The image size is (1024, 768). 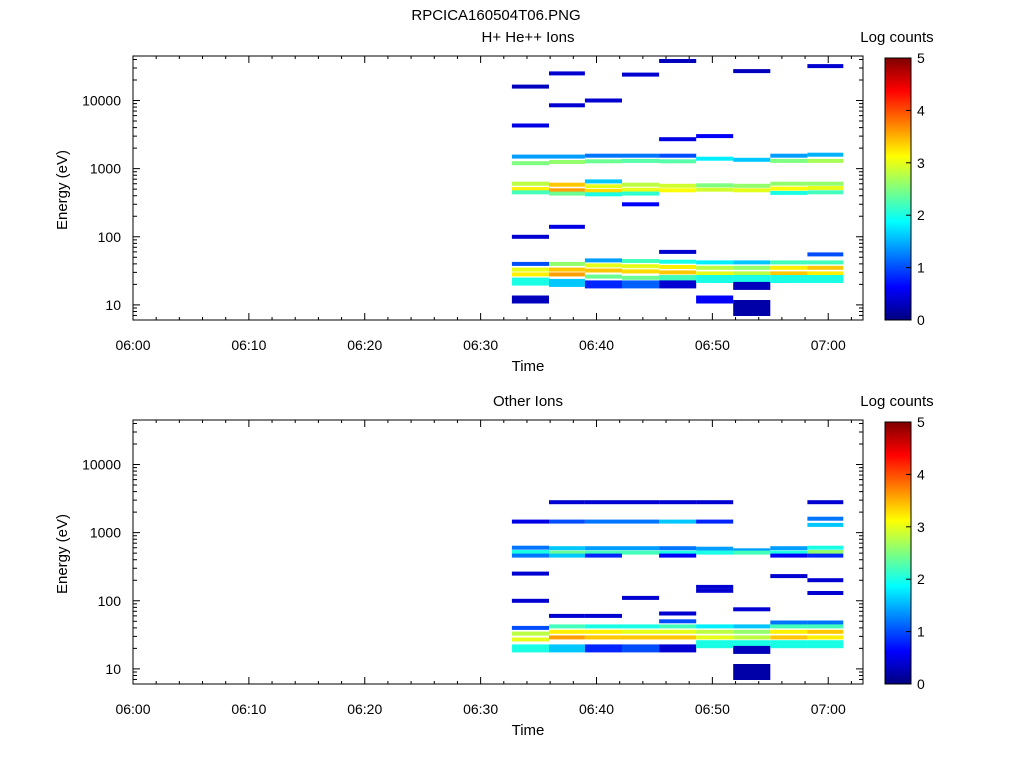 What do you see at coordinates (105, 533) in the screenshot?
I see `y-tick-label: 1000` at bounding box center [105, 533].